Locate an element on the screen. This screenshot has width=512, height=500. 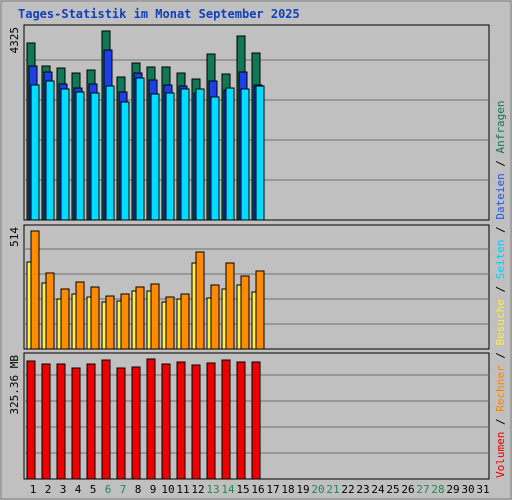
day-label-12: 12 is located at coordinates (197, 489).